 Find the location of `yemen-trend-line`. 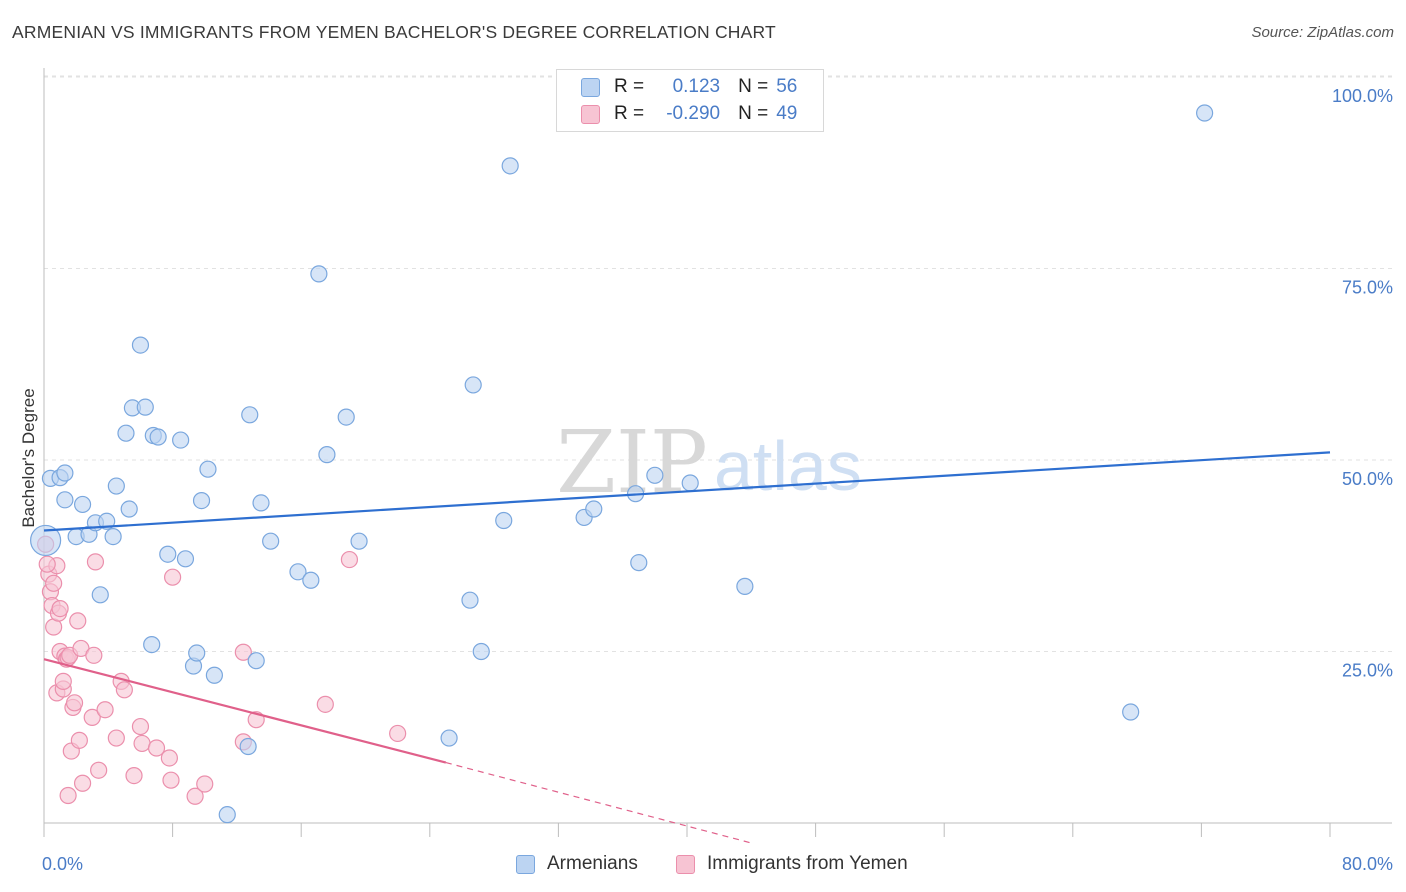

yemen-trend-line is located at coordinates (245, 711).